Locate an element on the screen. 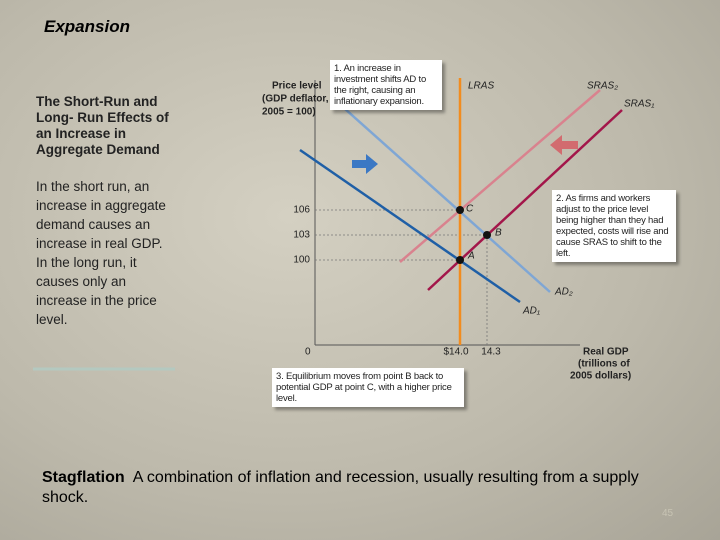  x-axis-label: (trillions of is located at coordinates (604, 364).